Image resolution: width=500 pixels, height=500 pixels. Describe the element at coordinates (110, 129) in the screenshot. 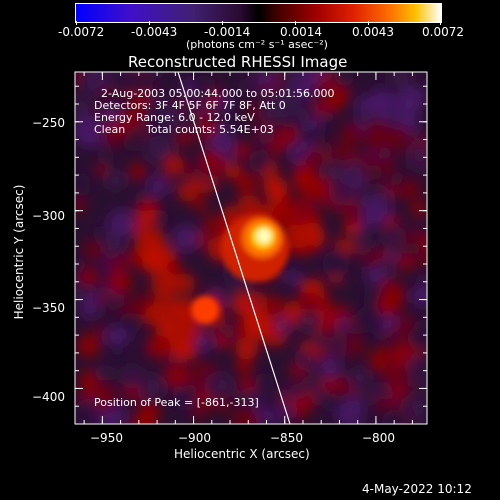

I see `annotation-clean: Clean` at that location.